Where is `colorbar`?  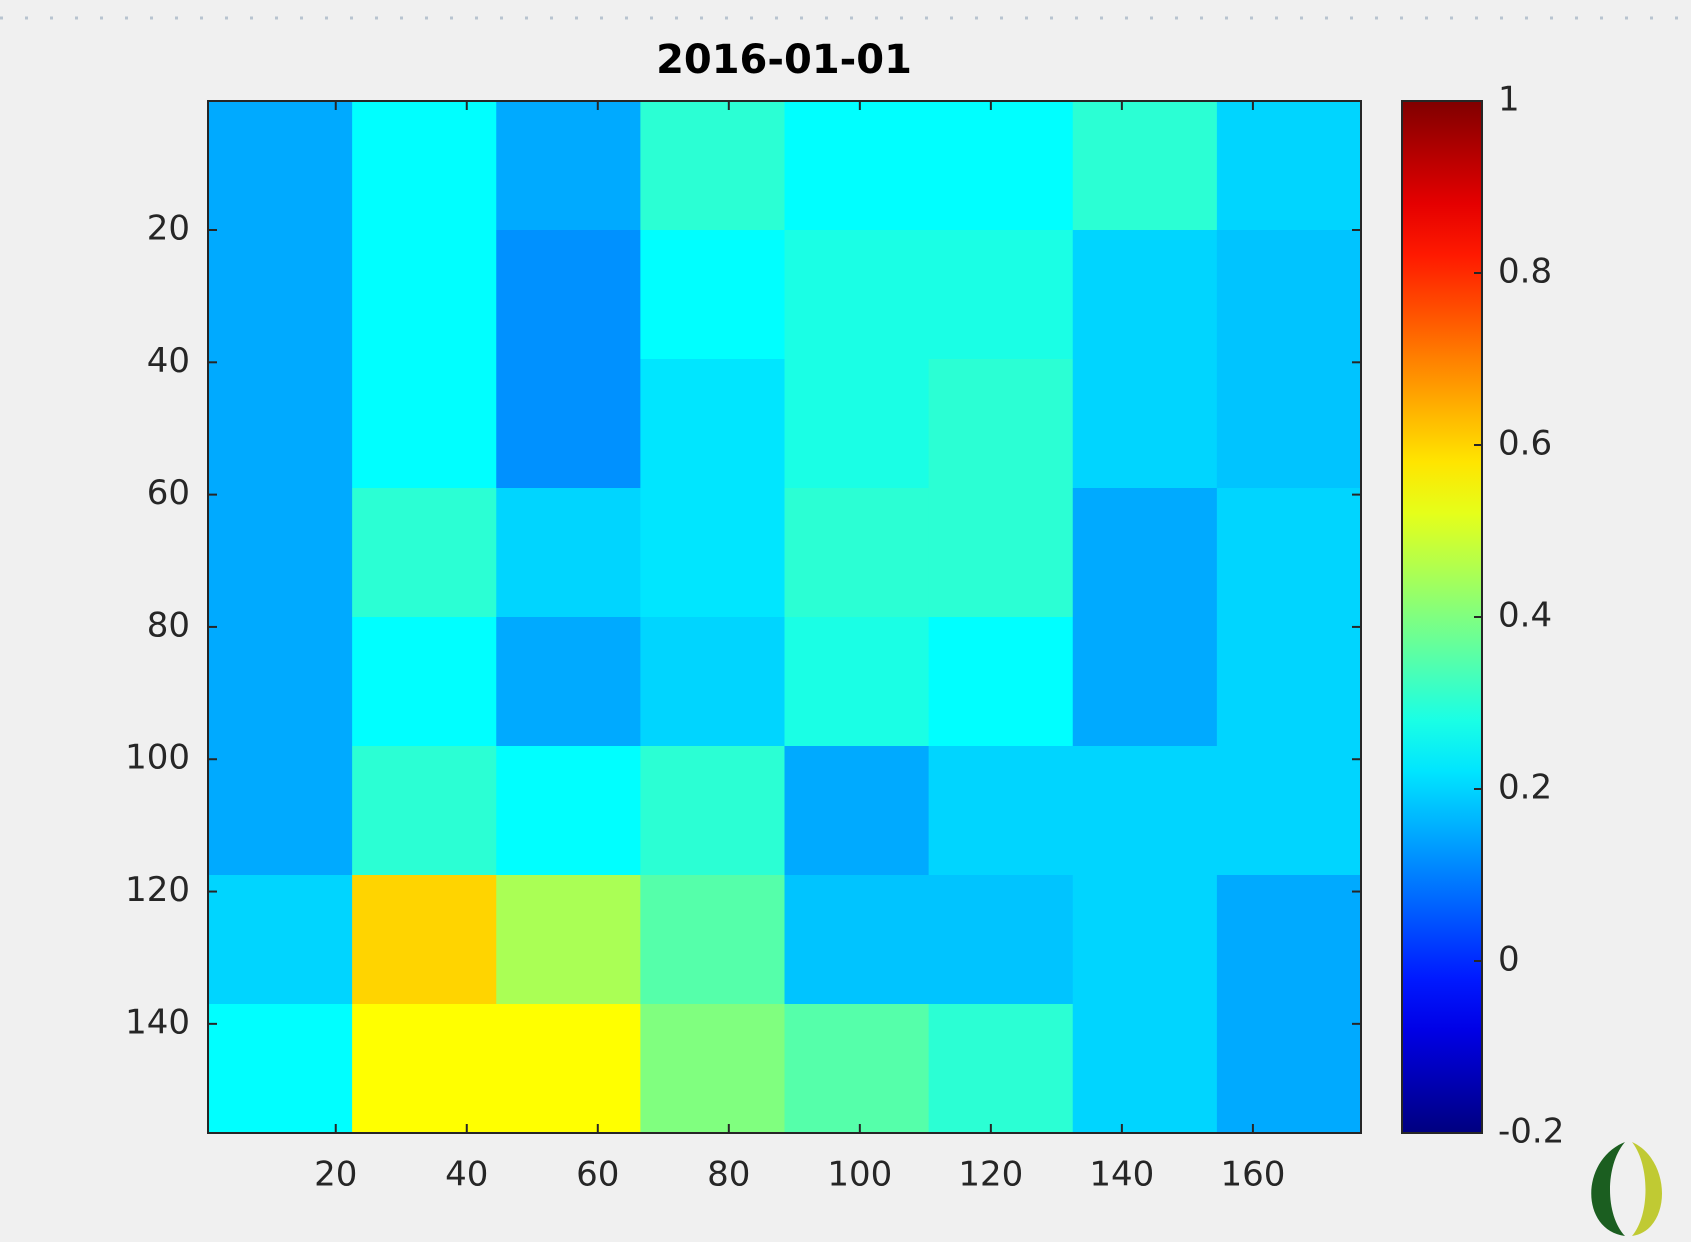 colorbar is located at coordinates (1442, 617).